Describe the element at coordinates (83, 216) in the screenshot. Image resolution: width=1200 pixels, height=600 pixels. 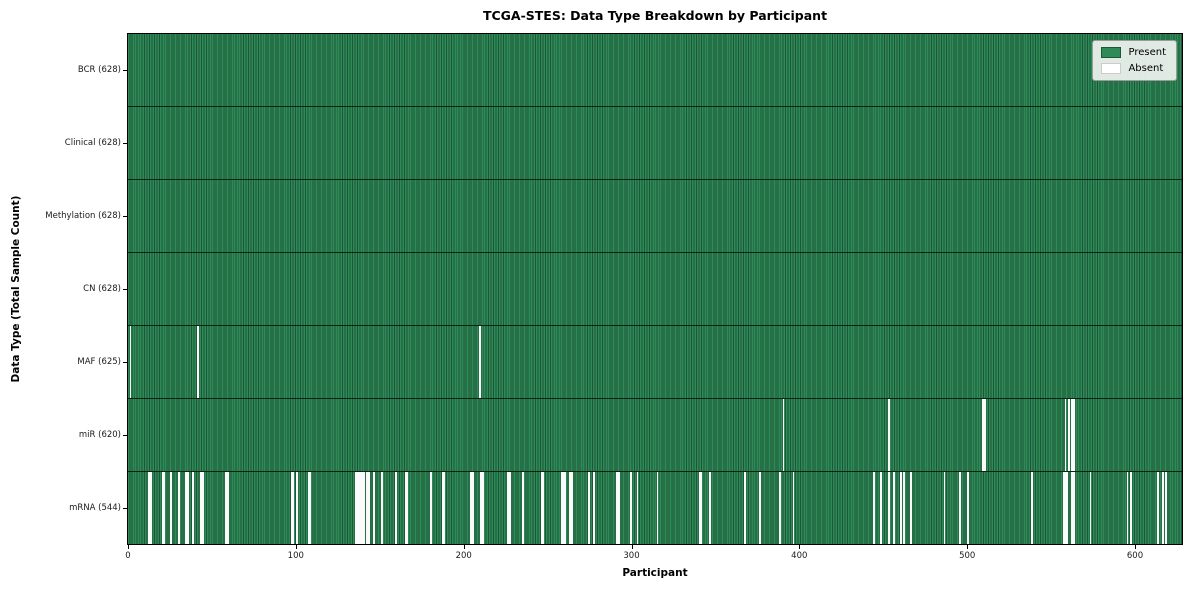
I see `ytick-label-methylation: Methylation (628)` at that location.